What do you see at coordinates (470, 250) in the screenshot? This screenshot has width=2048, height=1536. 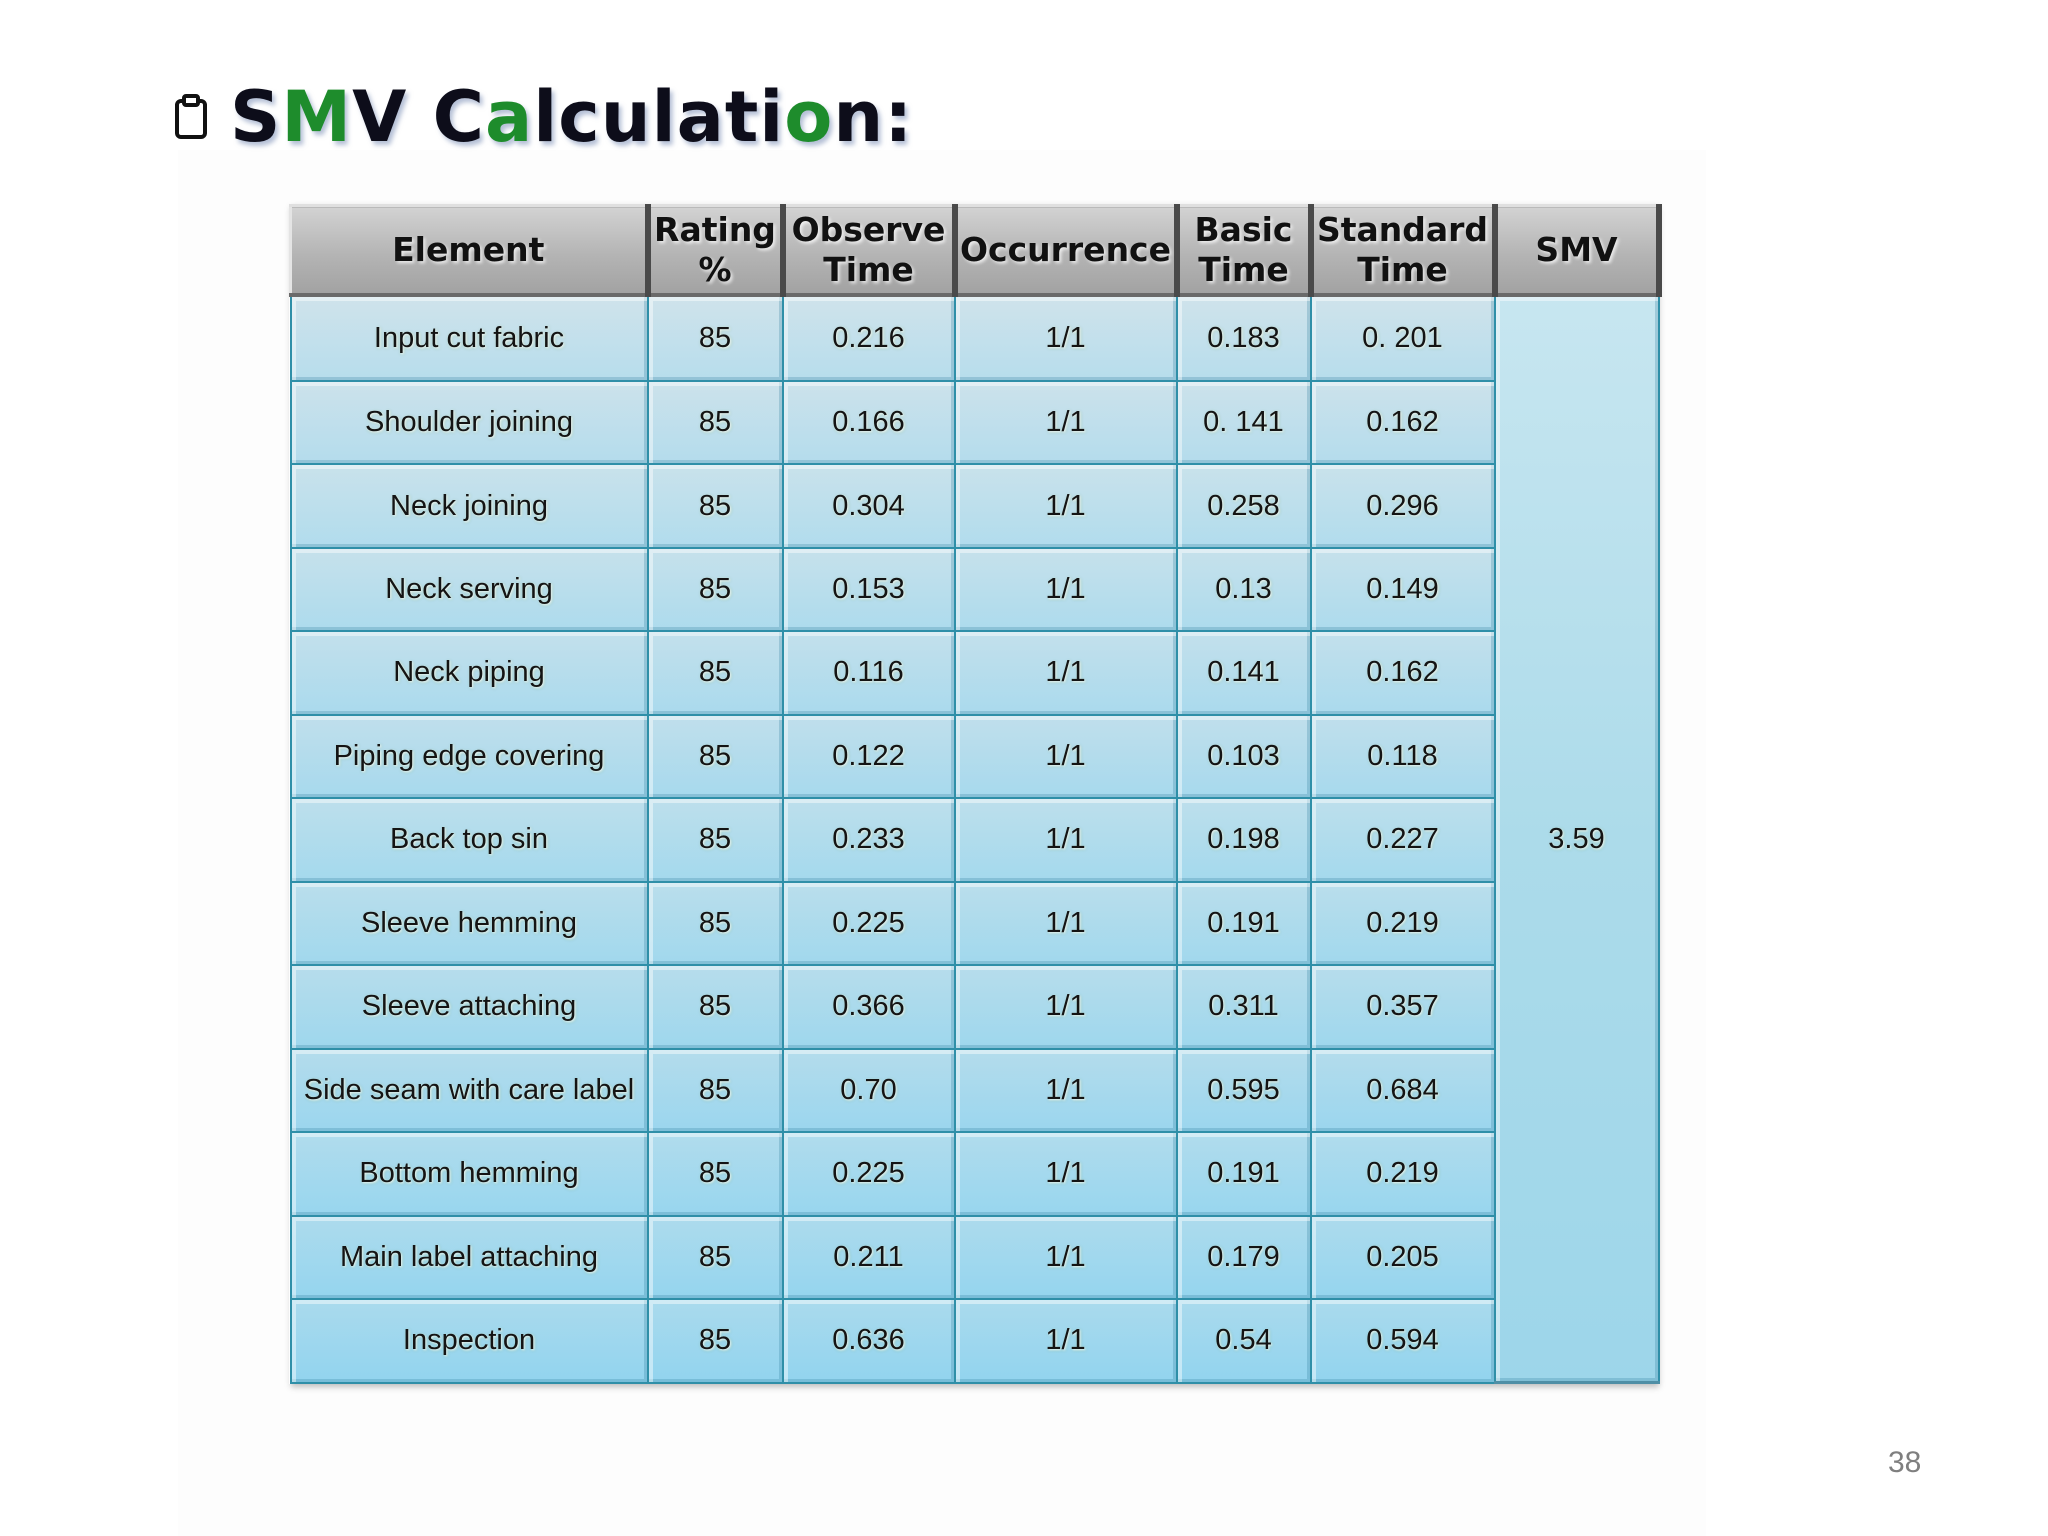 I see `header-element: Element` at bounding box center [470, 250].